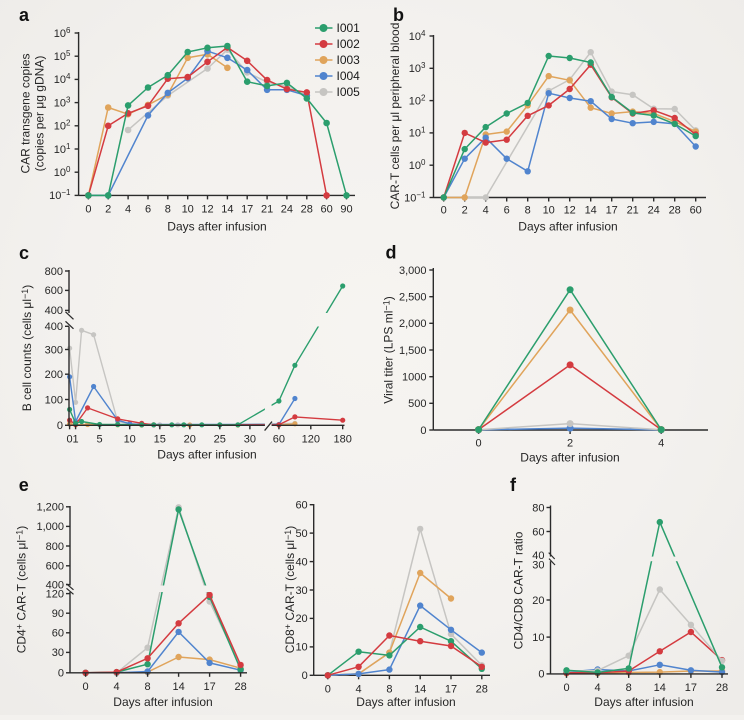 Image resolution: width=744 pixels, height=720 pixels. I want to click on svg-text: CD8+ CAR-T (cells μl−1), so click(290, 590).